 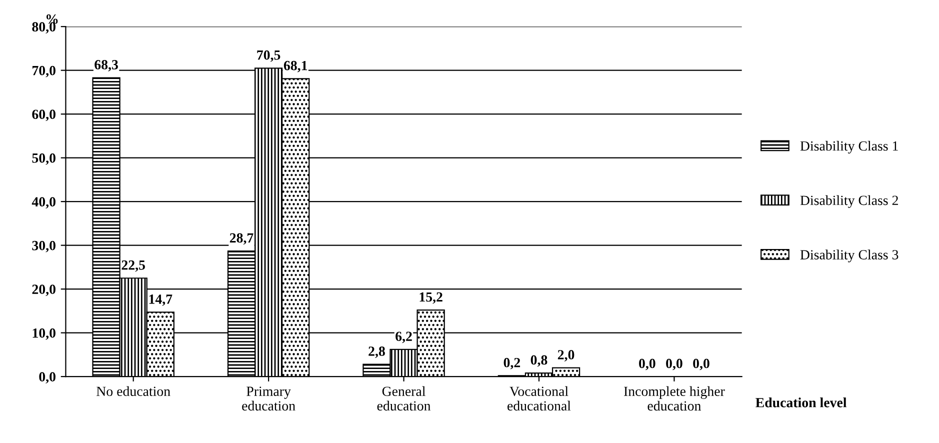 What do you see at coordinates (376, 352) in the screenshot?
I see `data-label: 2,8` at bounding box center [376, 352].